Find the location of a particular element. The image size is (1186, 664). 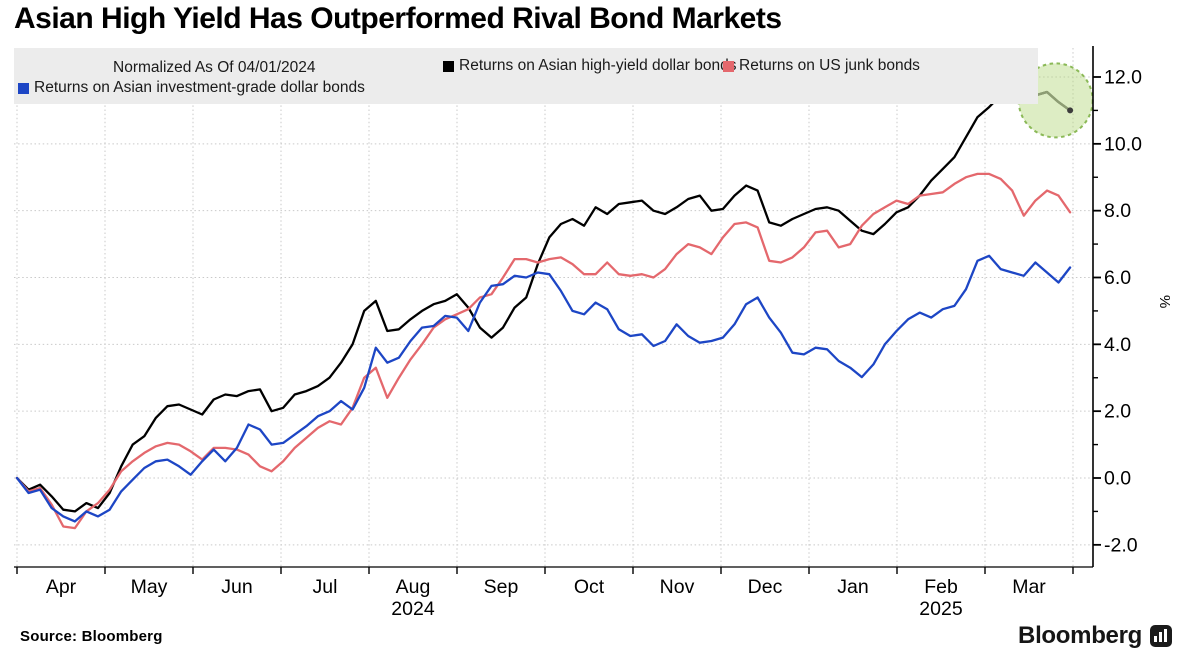

y-axis-tick-label: 2.0 is located at coordinates (1117, 412).